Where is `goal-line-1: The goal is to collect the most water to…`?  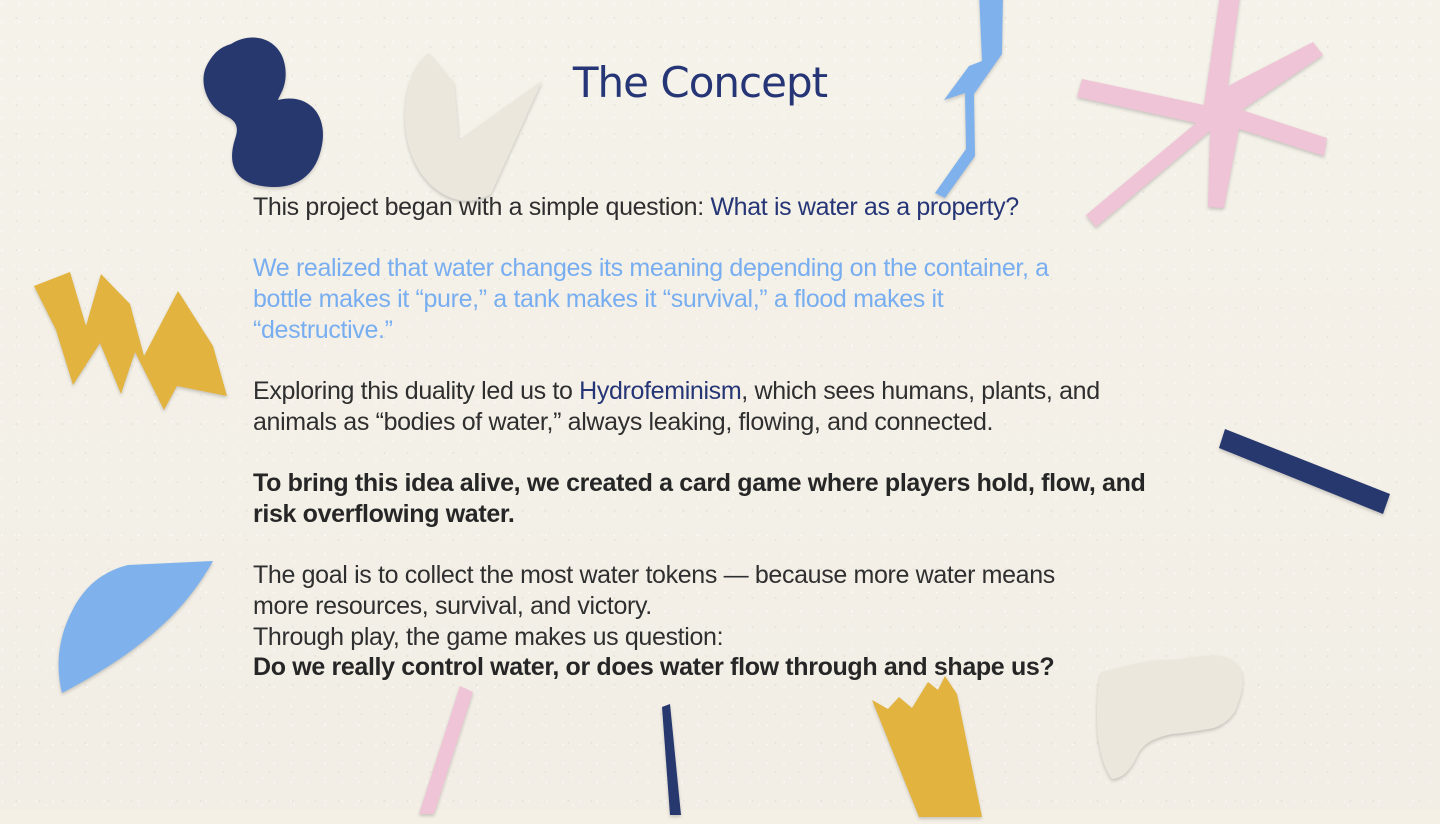 goal-line-1: The goal is to collect the most water to… is located at coordinates (654, 575).